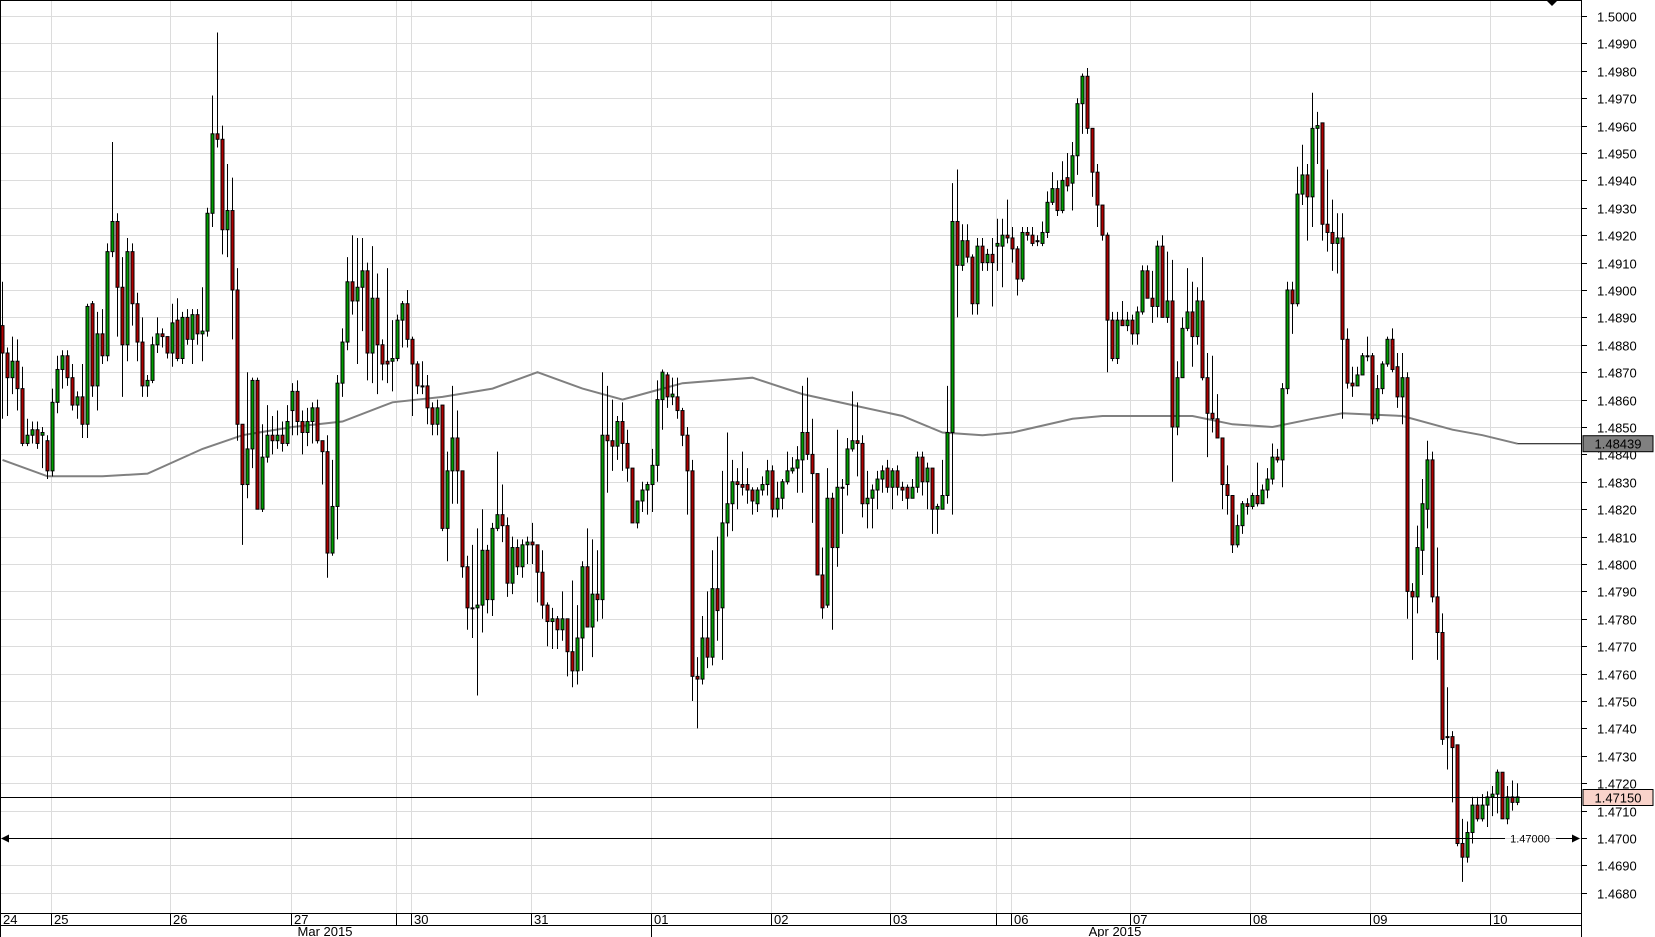 This screenshot has width=1655, height=937. I want to click on y-tick-label: 1.4810, so click(1617, 538).